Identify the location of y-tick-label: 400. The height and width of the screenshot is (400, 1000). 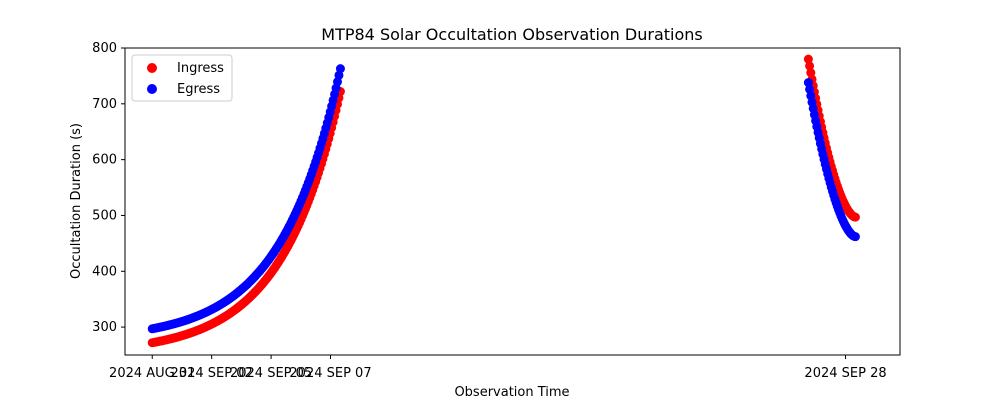
(104, 271).